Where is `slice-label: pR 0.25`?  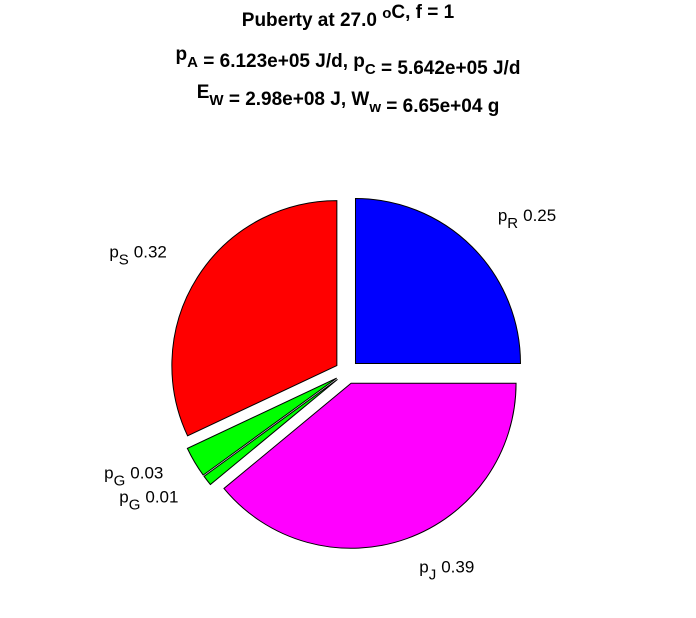
slice-label: pR 0.25 is located at coordinates (527, 219).